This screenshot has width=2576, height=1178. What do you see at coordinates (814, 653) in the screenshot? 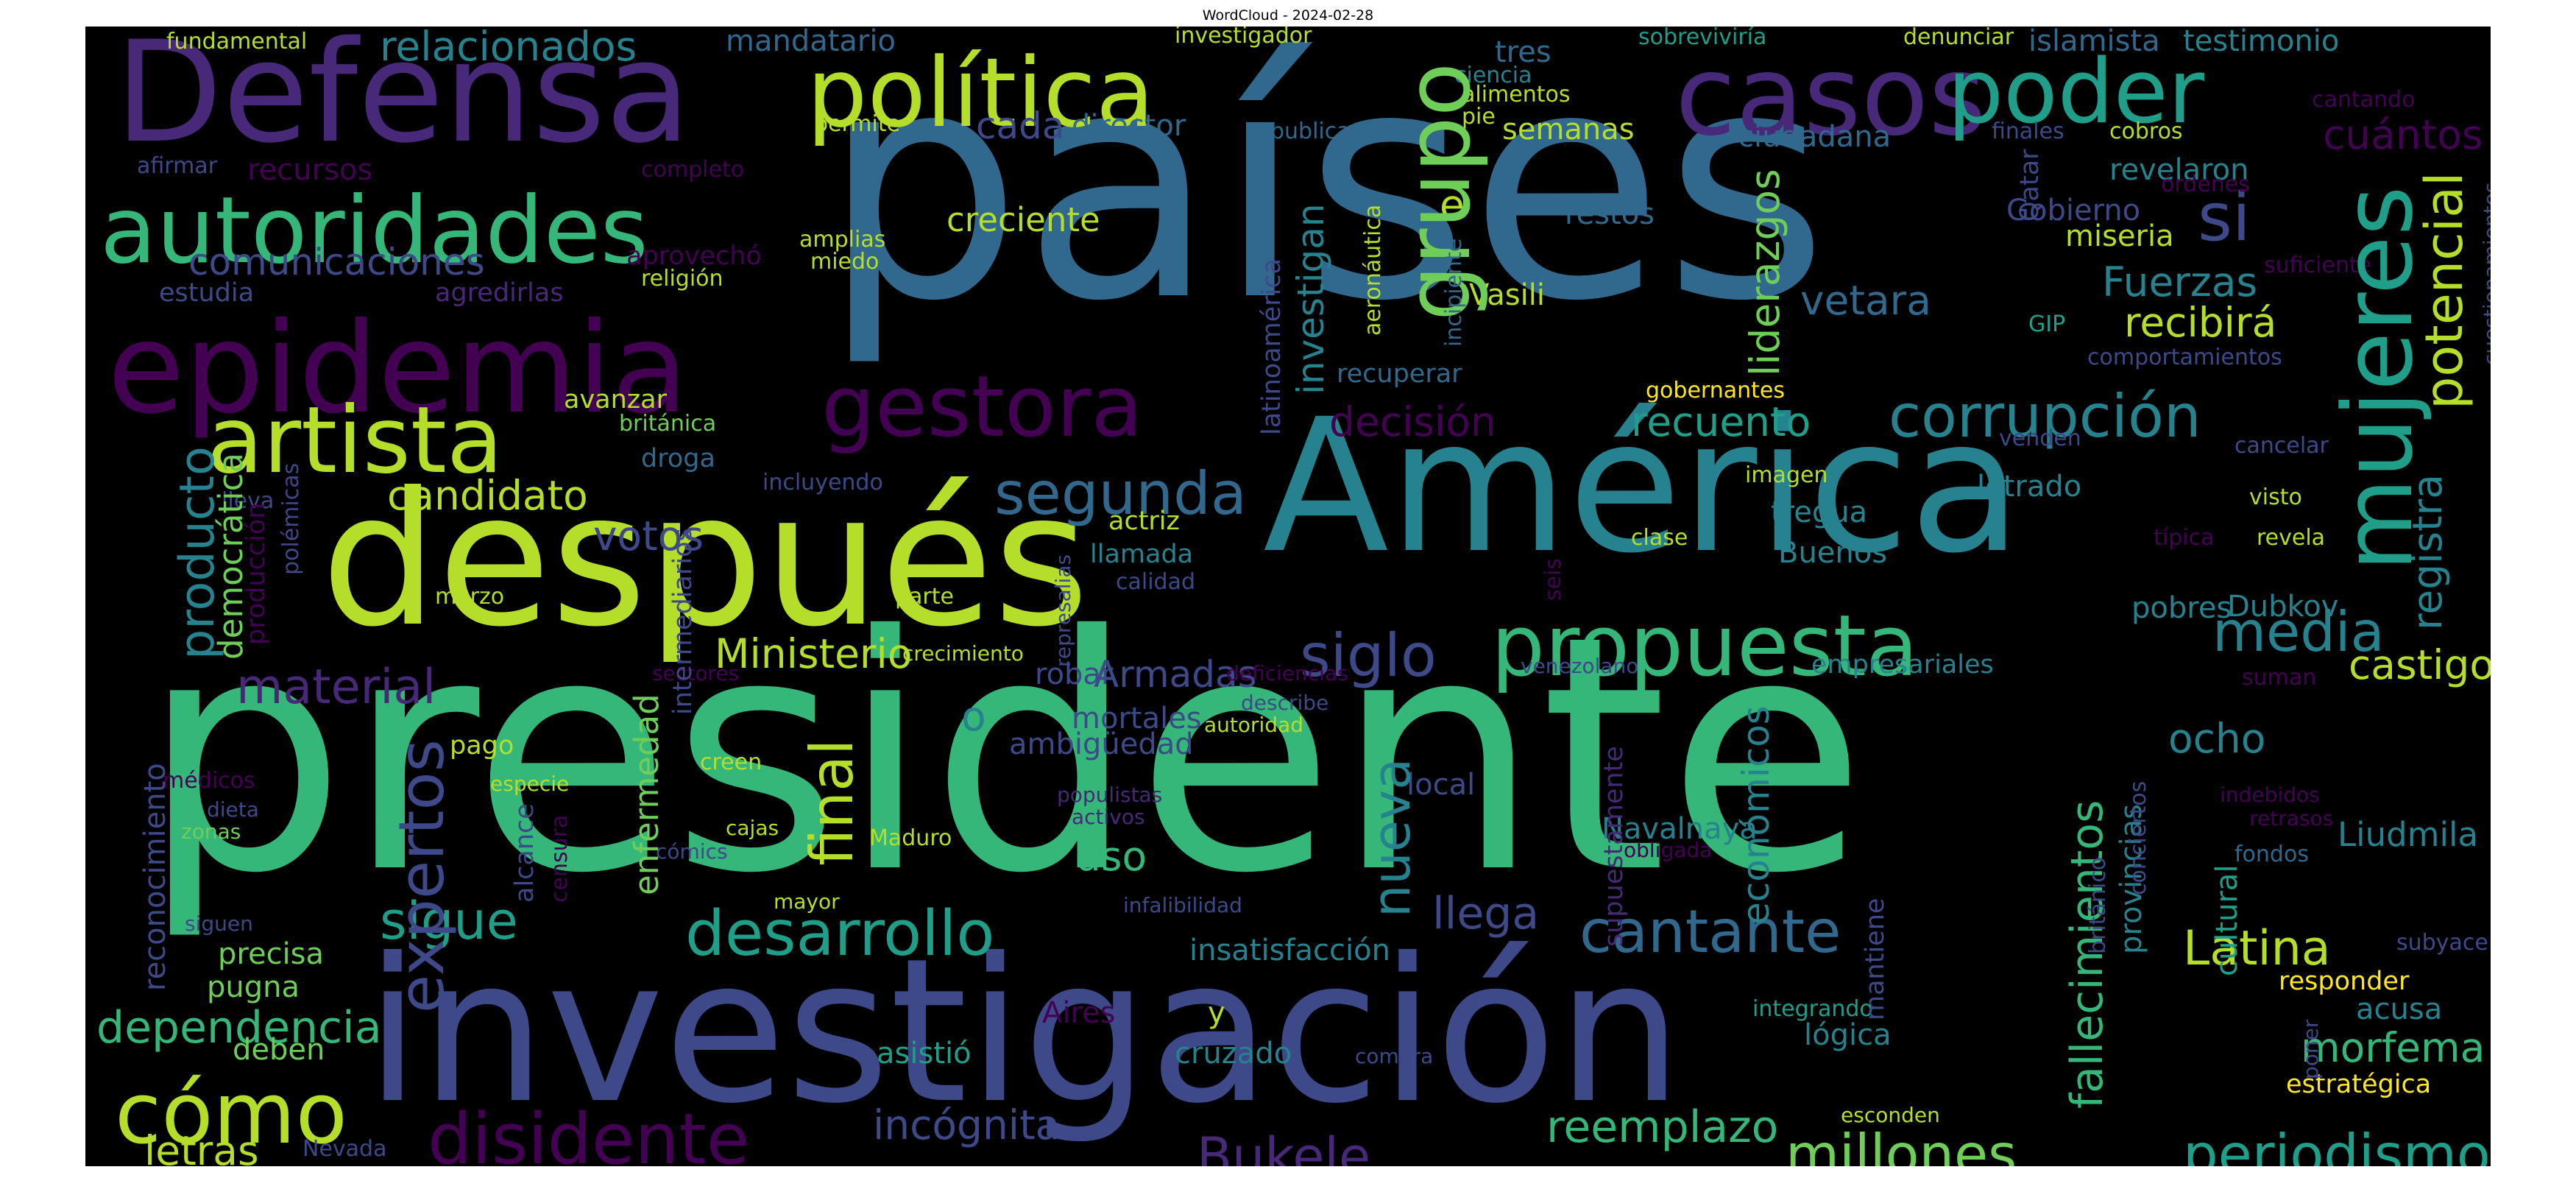
I see `word-32: Ministerio` at bounding box center [814, 653].